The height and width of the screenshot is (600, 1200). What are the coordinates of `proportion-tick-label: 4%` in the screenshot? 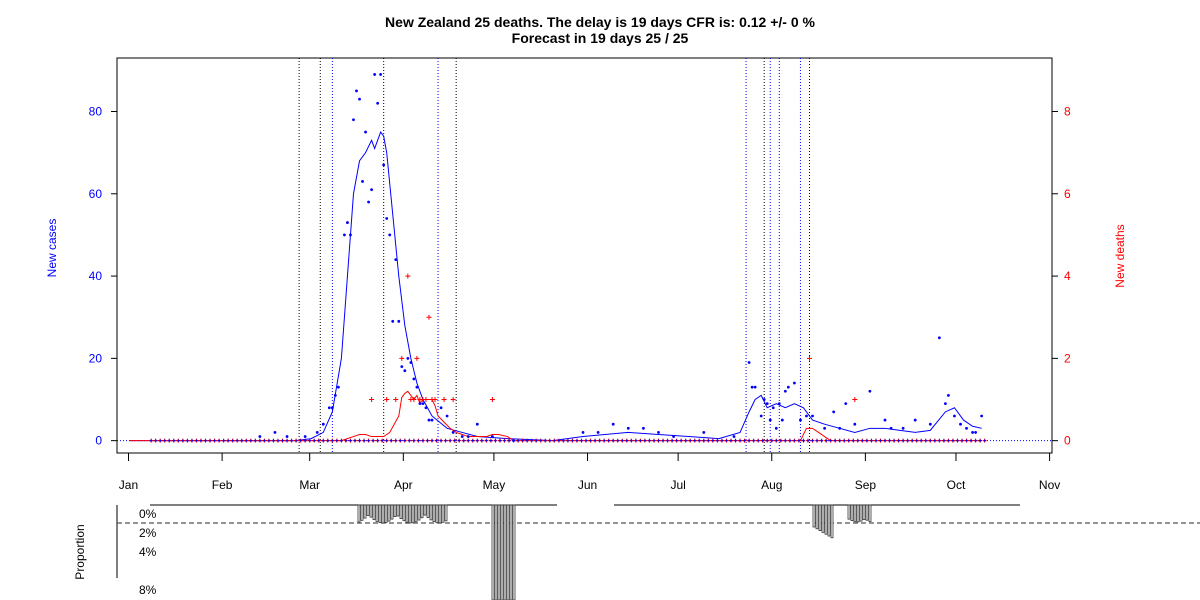 It's located at (148, 552).